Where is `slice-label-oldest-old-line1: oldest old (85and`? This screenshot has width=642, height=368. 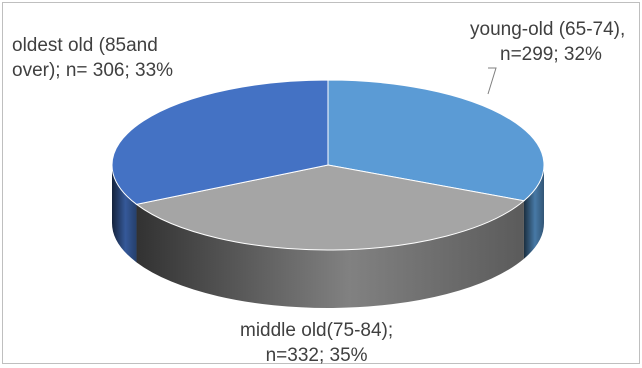
slice-label-oldest-old-line1: oldest old (85and is located at coordinates (85, 45).